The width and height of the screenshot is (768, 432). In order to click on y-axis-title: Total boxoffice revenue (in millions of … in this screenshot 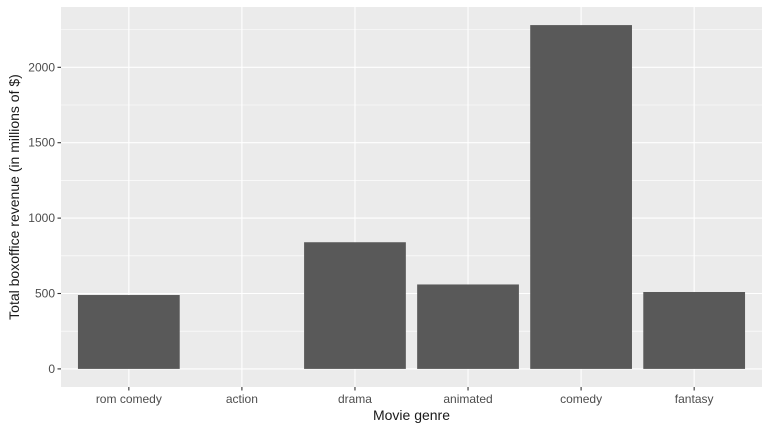, I will do `click(14, 197)`.